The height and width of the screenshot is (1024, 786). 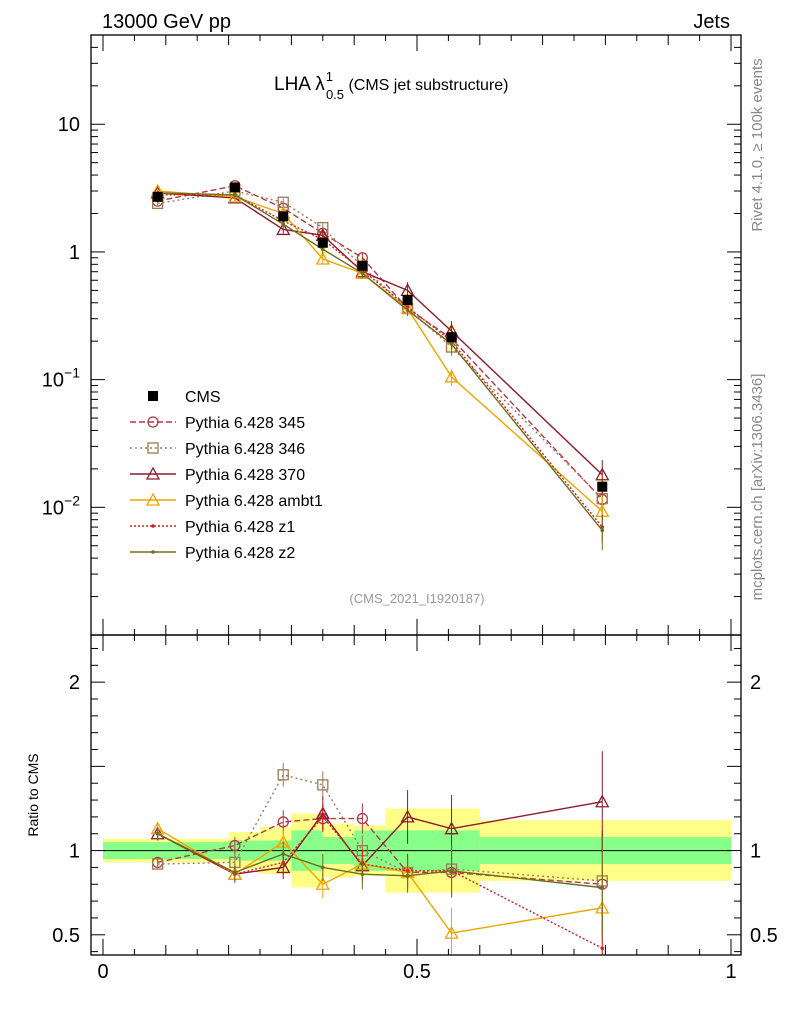 I want to click on legend-series-2-marker, so click(x=153, y=448).